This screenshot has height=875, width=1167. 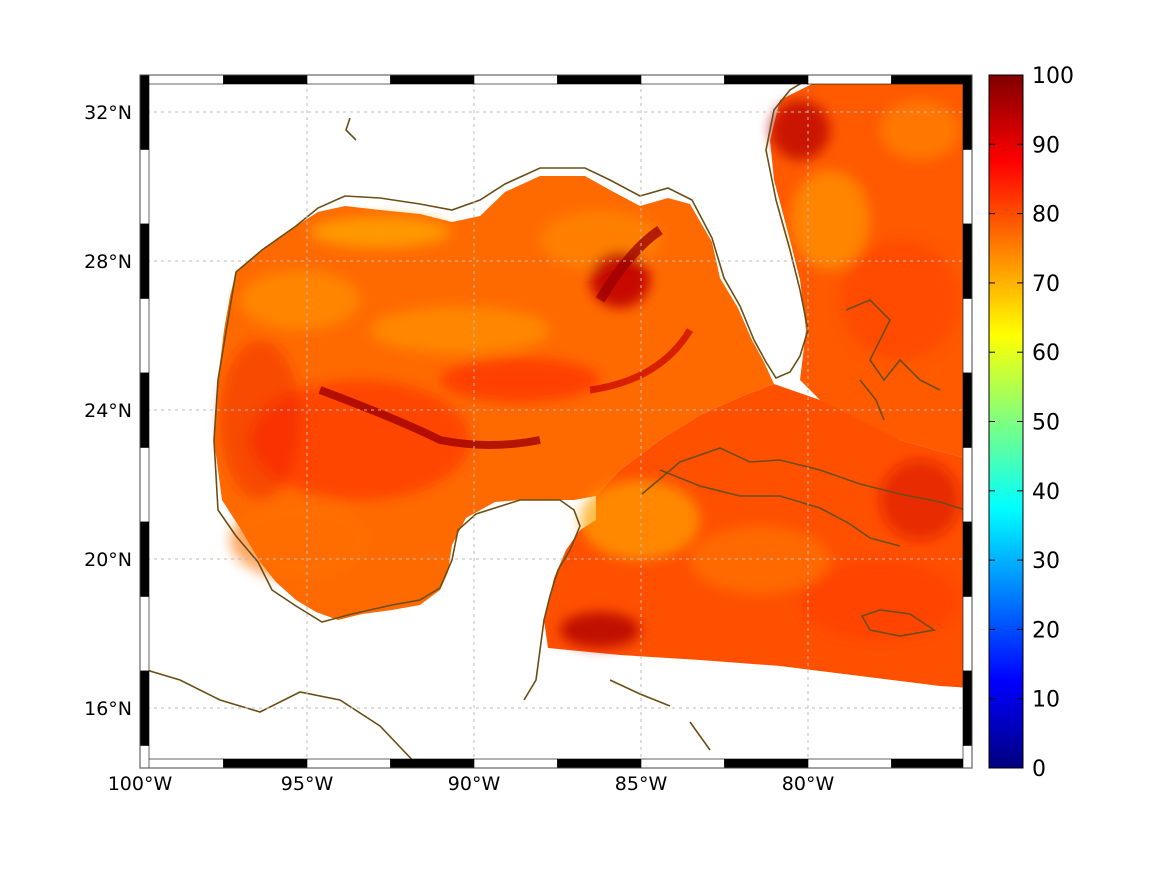 What do you see at coordinates (108, 262) in the screenshot?
I see `lat-tick-label: 28°N` at bounding box center [108, 262].